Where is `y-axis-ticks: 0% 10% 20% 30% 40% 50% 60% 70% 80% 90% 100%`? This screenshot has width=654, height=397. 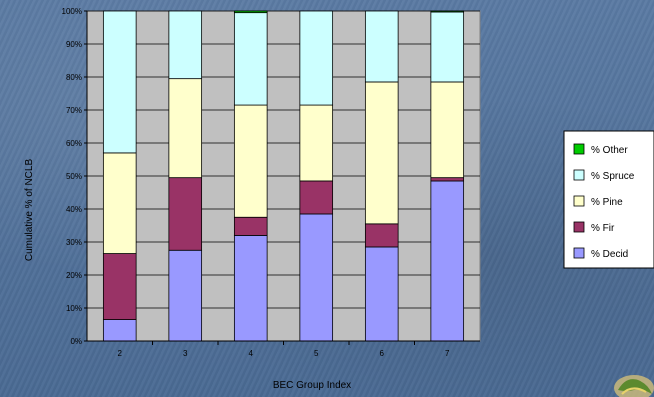
y-axis-ticks: 0% 10% 20% 30% 40% 50% 60% 70% 80% 90% 100% is located at coordinates (74, 176).